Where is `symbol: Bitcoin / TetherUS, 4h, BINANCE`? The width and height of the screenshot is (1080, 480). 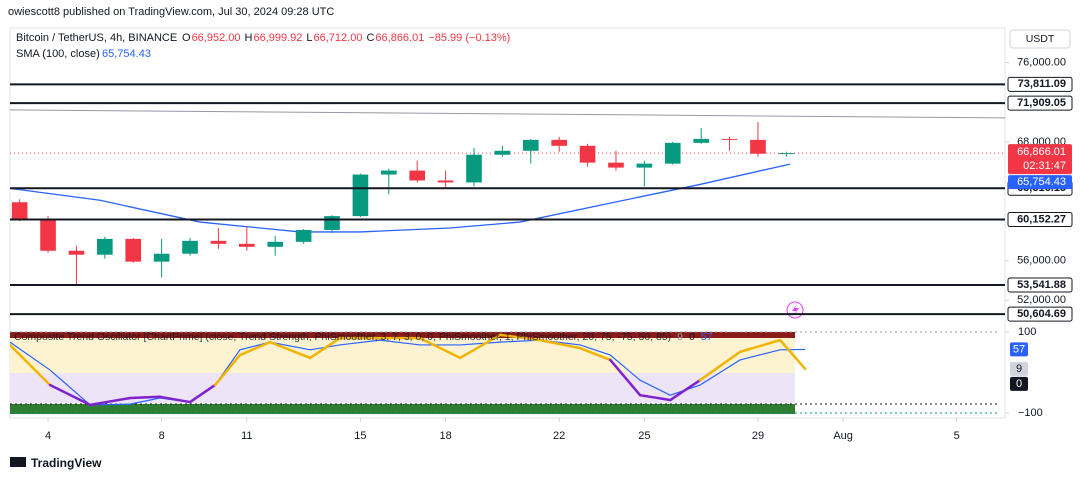
symbol: Bitcoin / TetherUS, 4h, BINANCE is located at coordinates (96, 38).